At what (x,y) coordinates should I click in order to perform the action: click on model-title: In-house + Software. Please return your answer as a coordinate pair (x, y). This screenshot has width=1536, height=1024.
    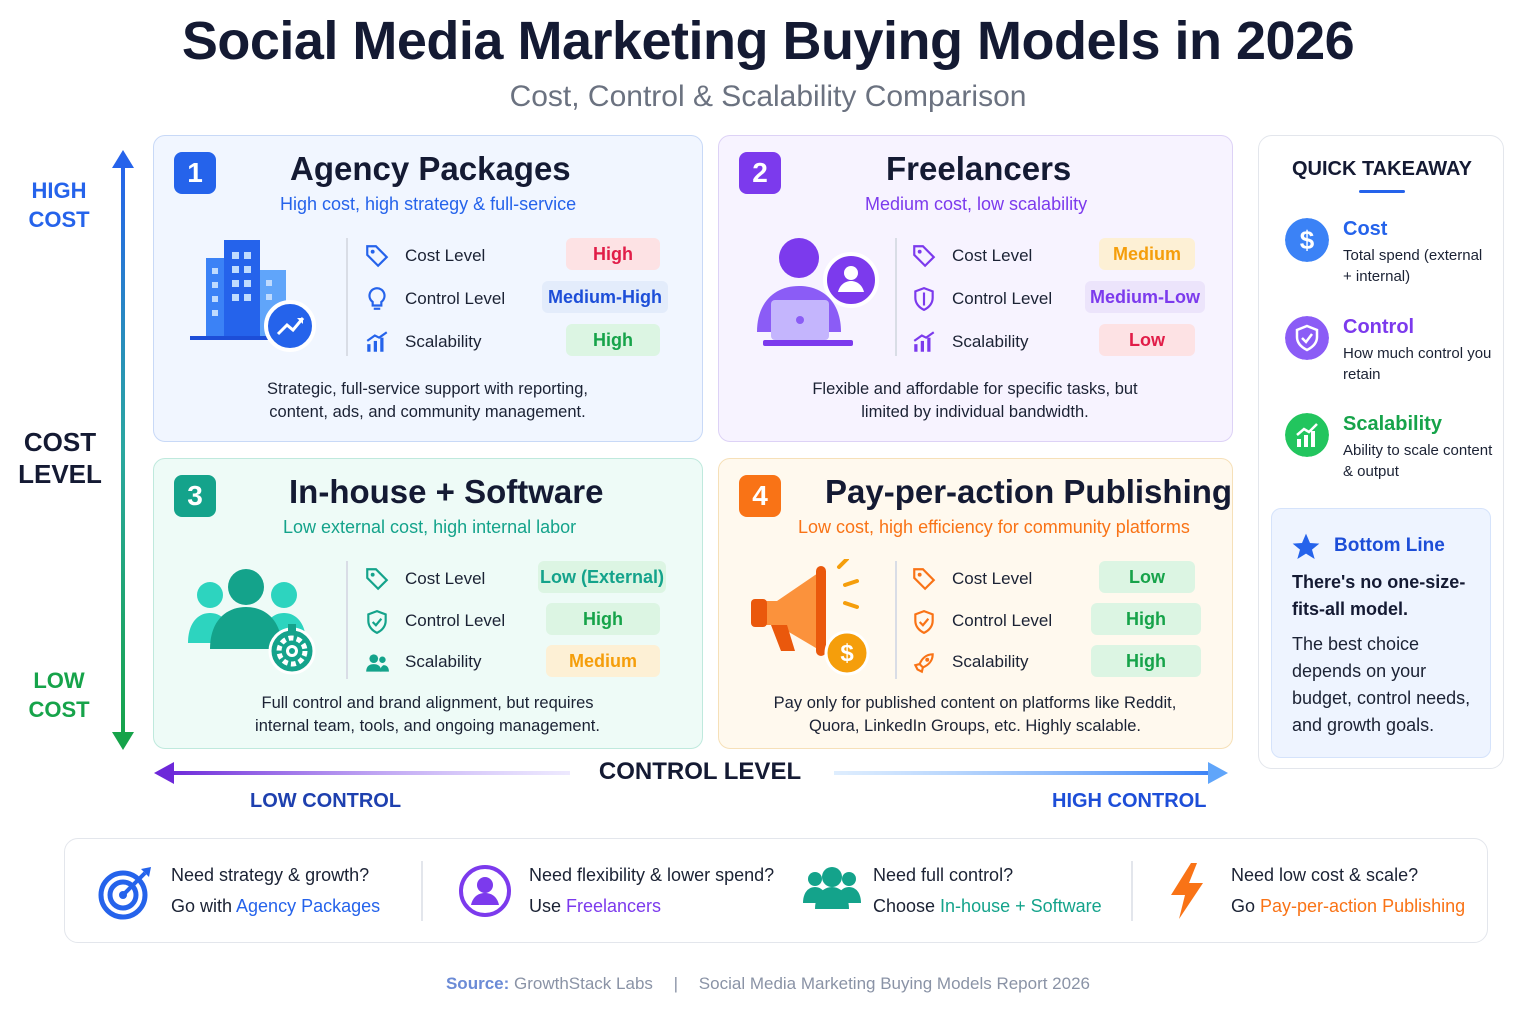
    Looking at the image, I should click on (446, 491).